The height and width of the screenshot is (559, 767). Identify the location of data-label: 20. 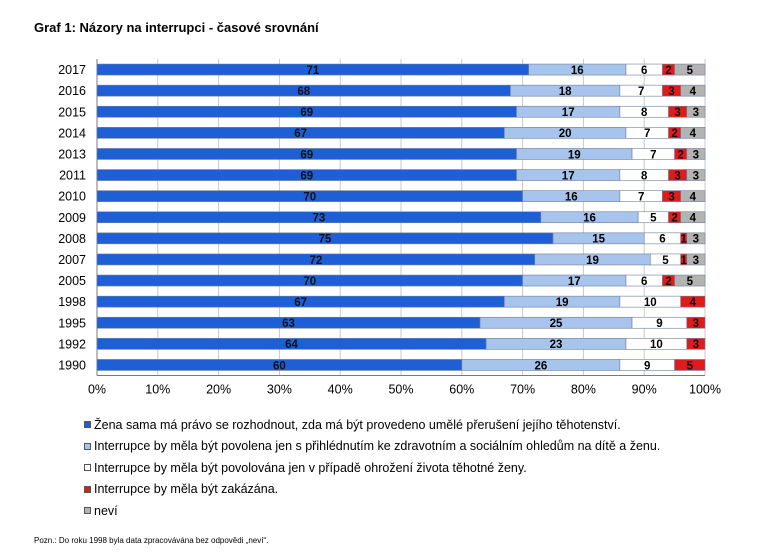
(565, 134).